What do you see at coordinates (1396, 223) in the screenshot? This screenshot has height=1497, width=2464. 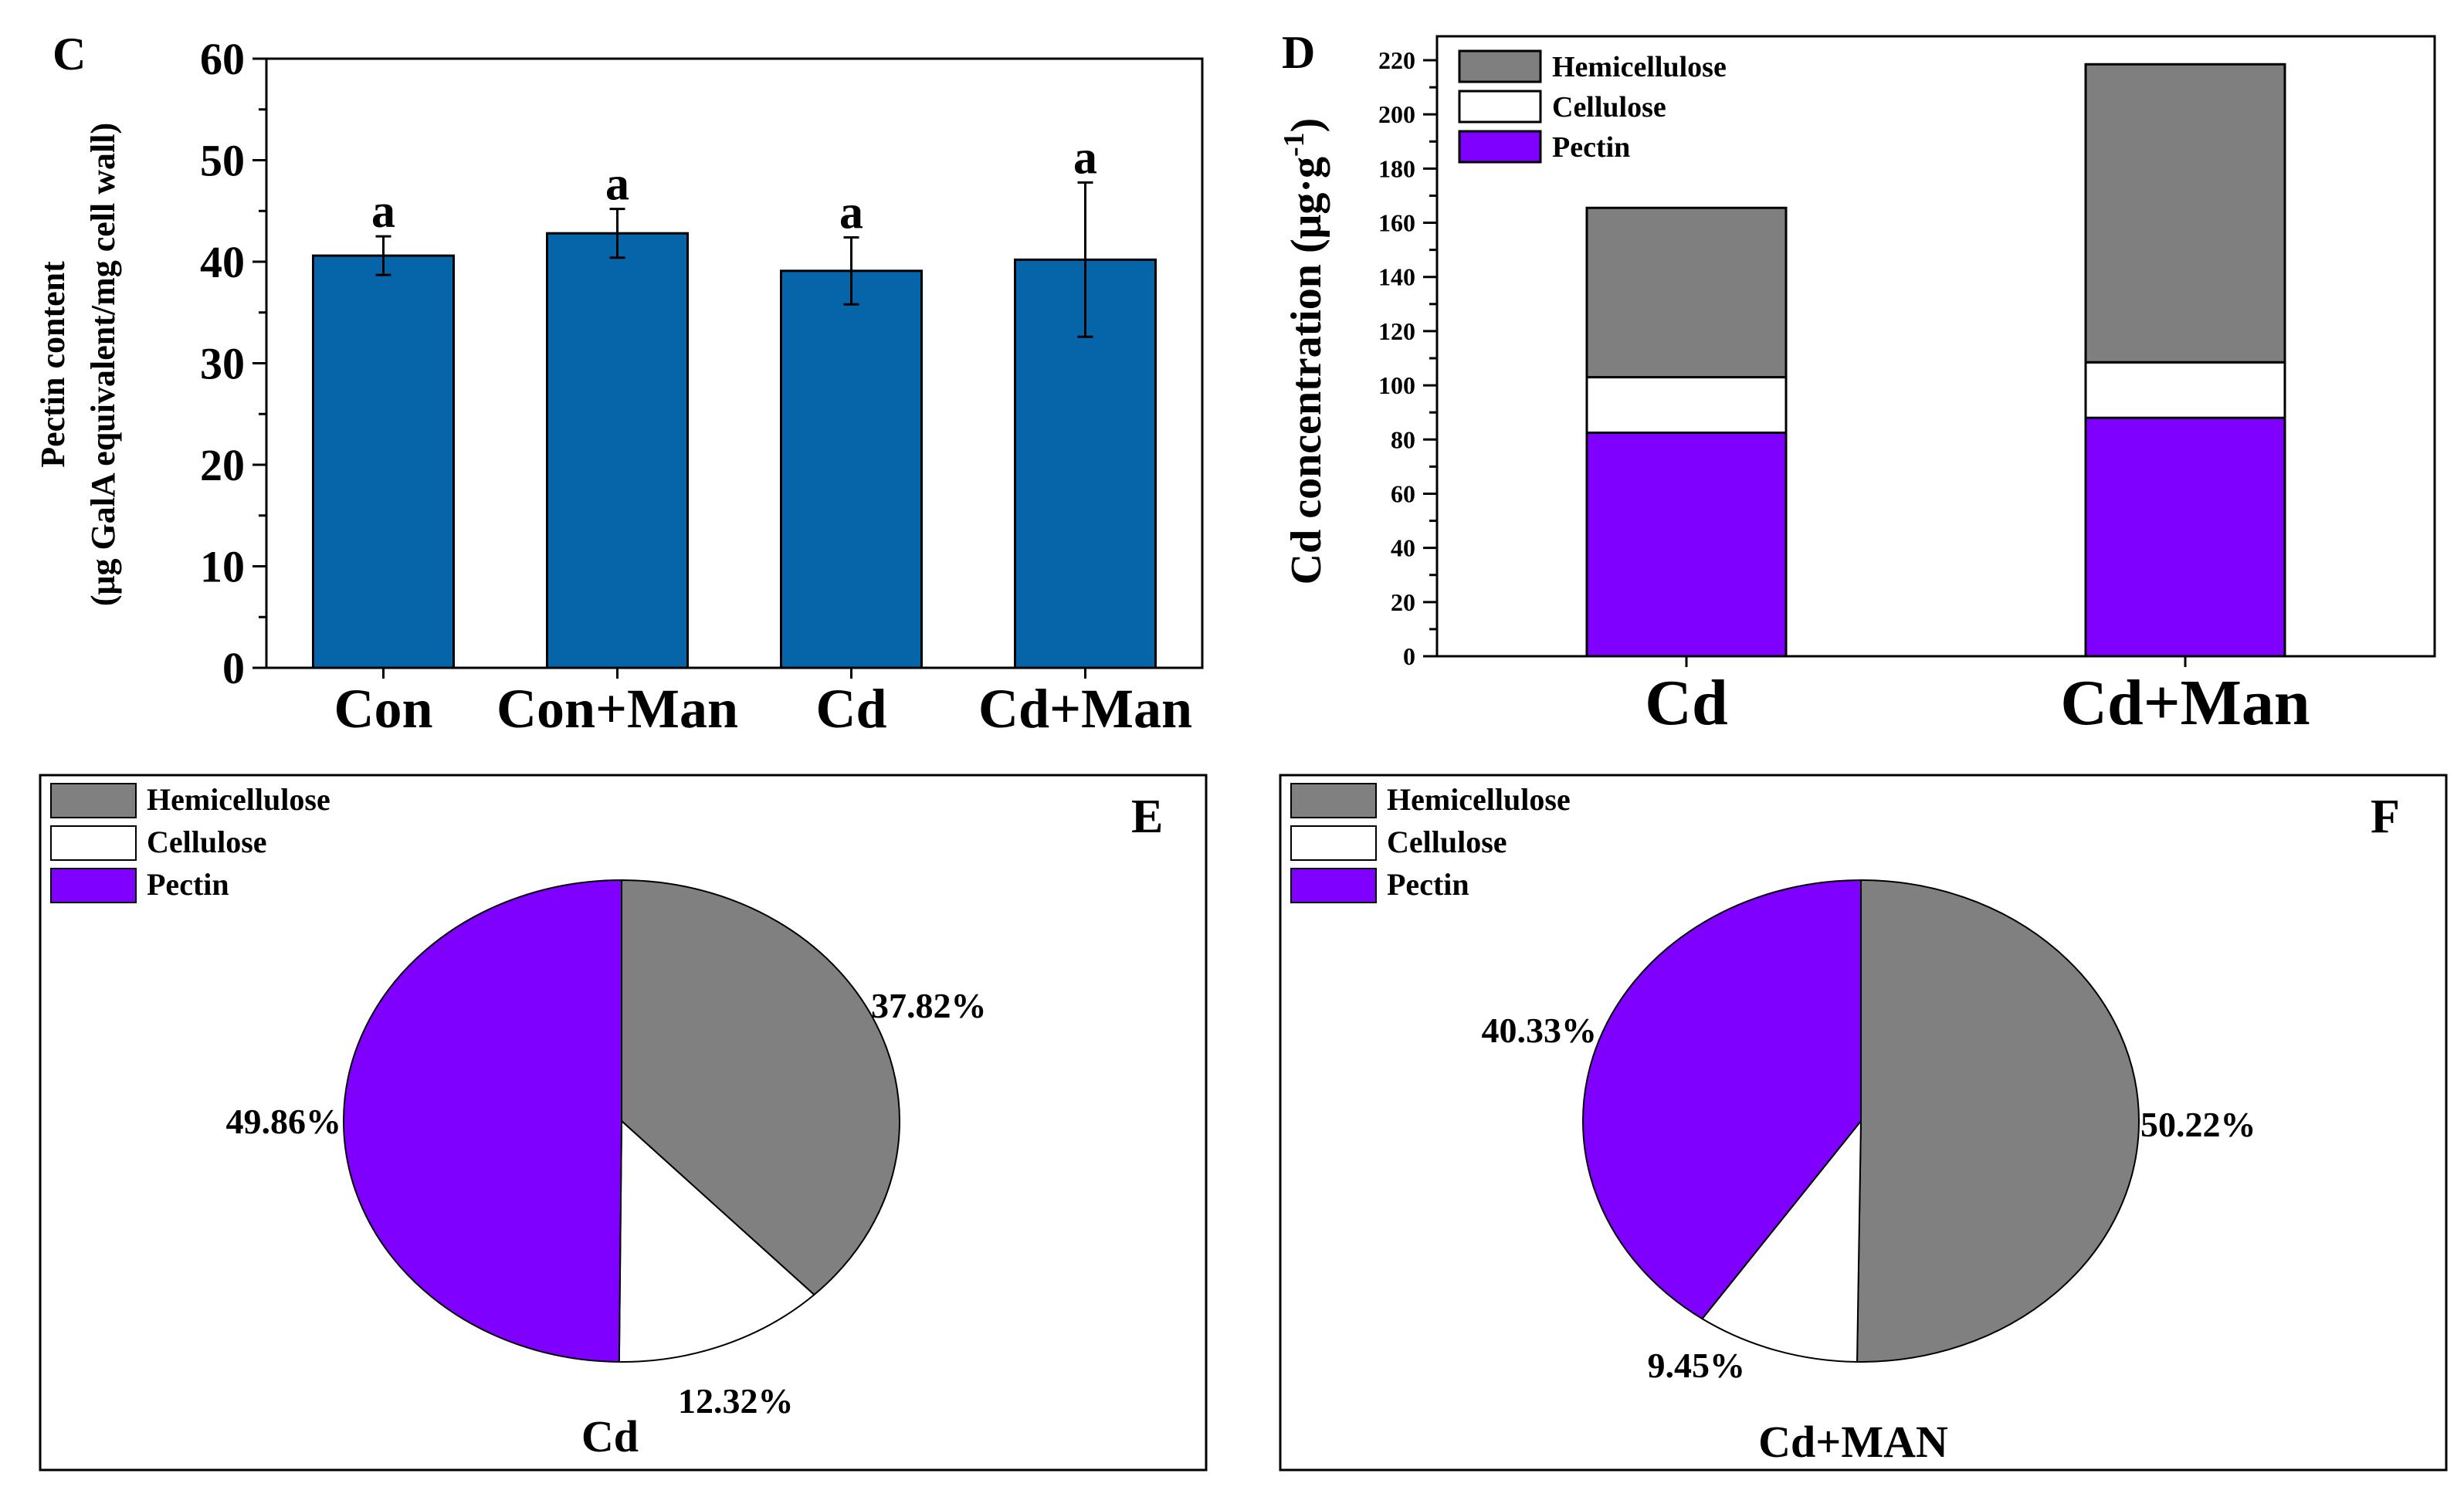 I see `y-tick-label: 160` at bounding box center [1396, 223].